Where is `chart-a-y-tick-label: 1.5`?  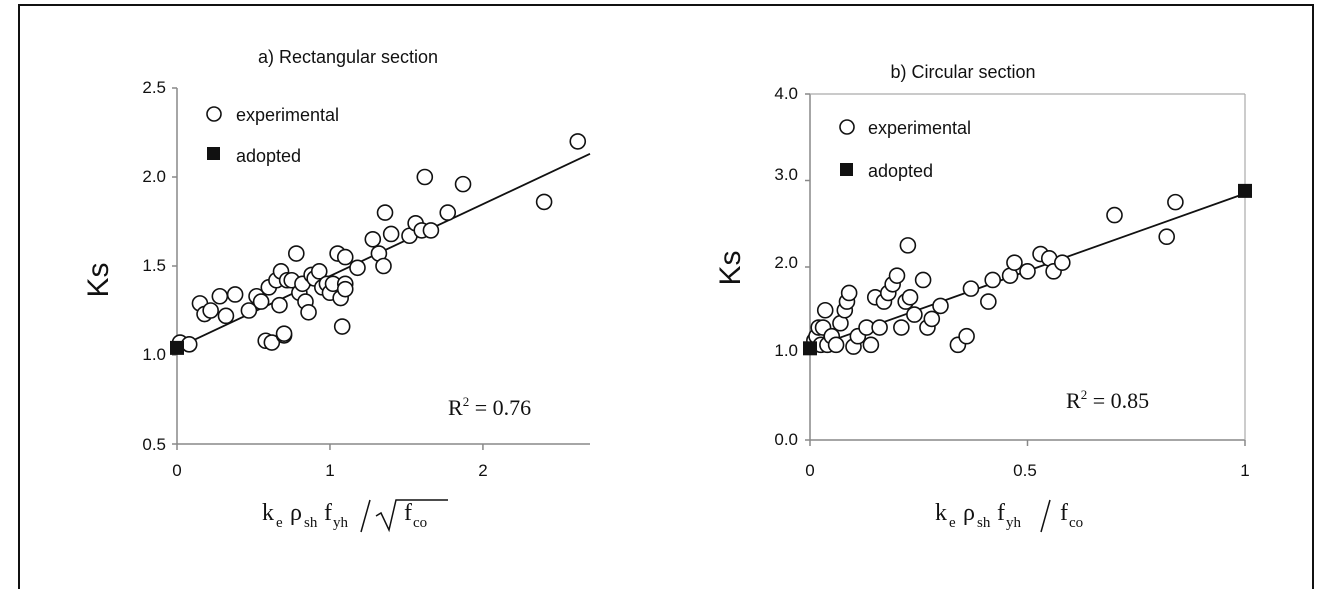
chart-a-y-tick-label: 1.5 is located at coordinates (154, 265).